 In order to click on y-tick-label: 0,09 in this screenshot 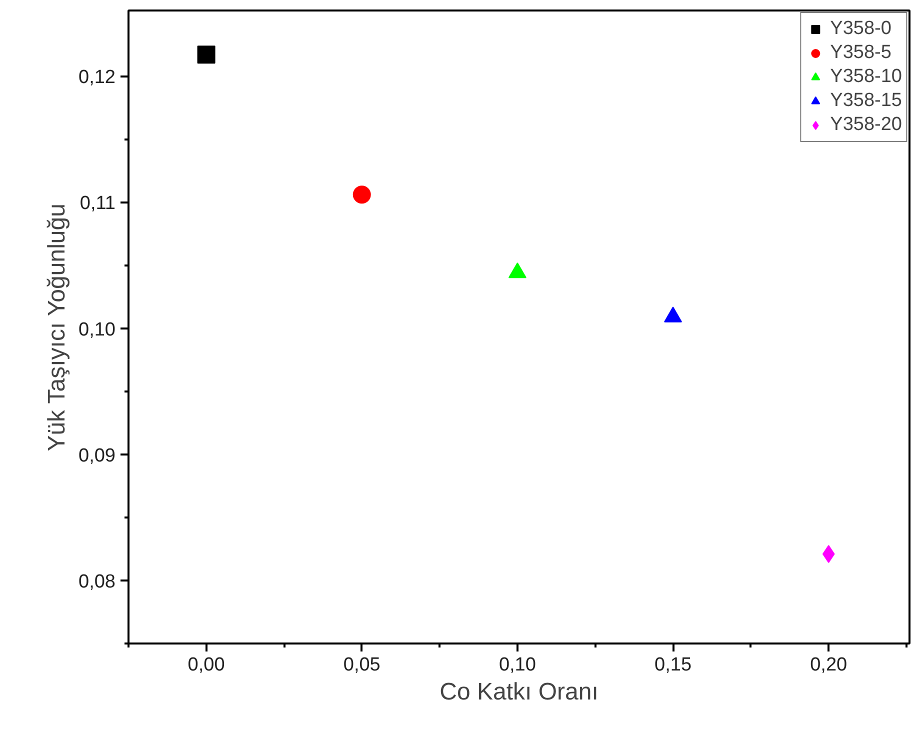, I will do `click(97, 455)`.